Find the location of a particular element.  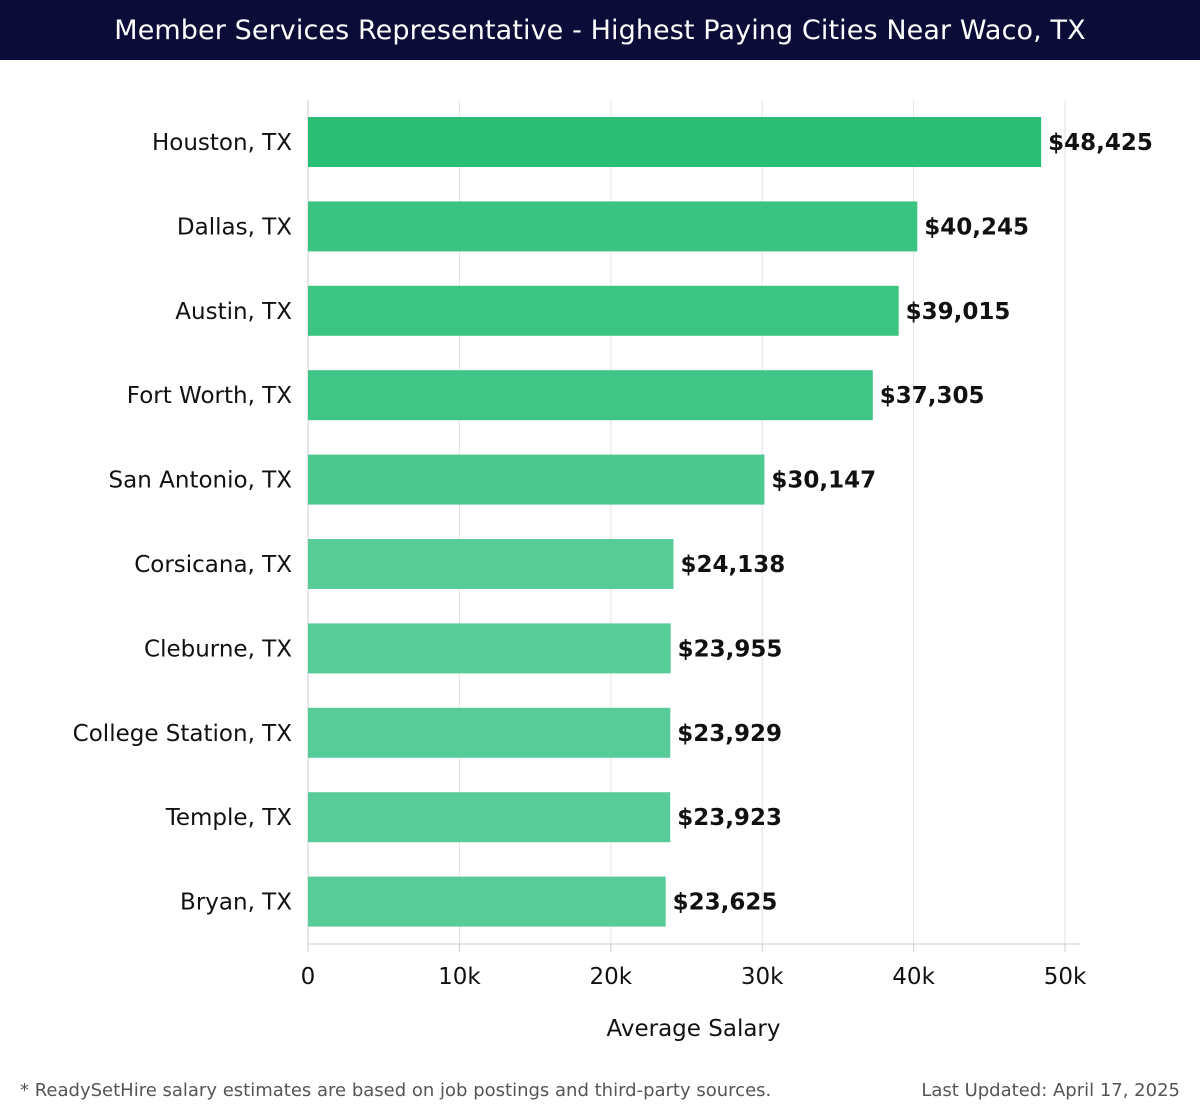

category-label-3: Fort Worth, TX is located at coordinates (209, 396).